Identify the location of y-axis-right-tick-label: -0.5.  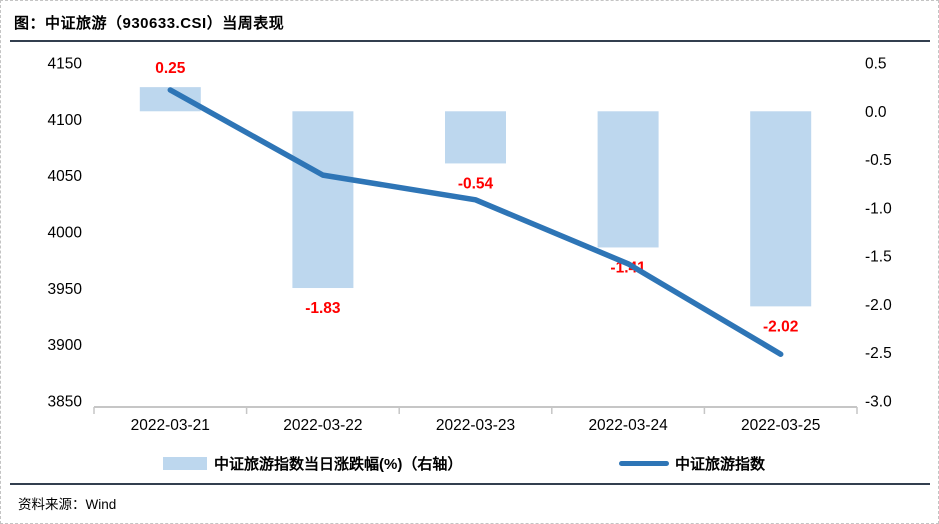
(878, 160).